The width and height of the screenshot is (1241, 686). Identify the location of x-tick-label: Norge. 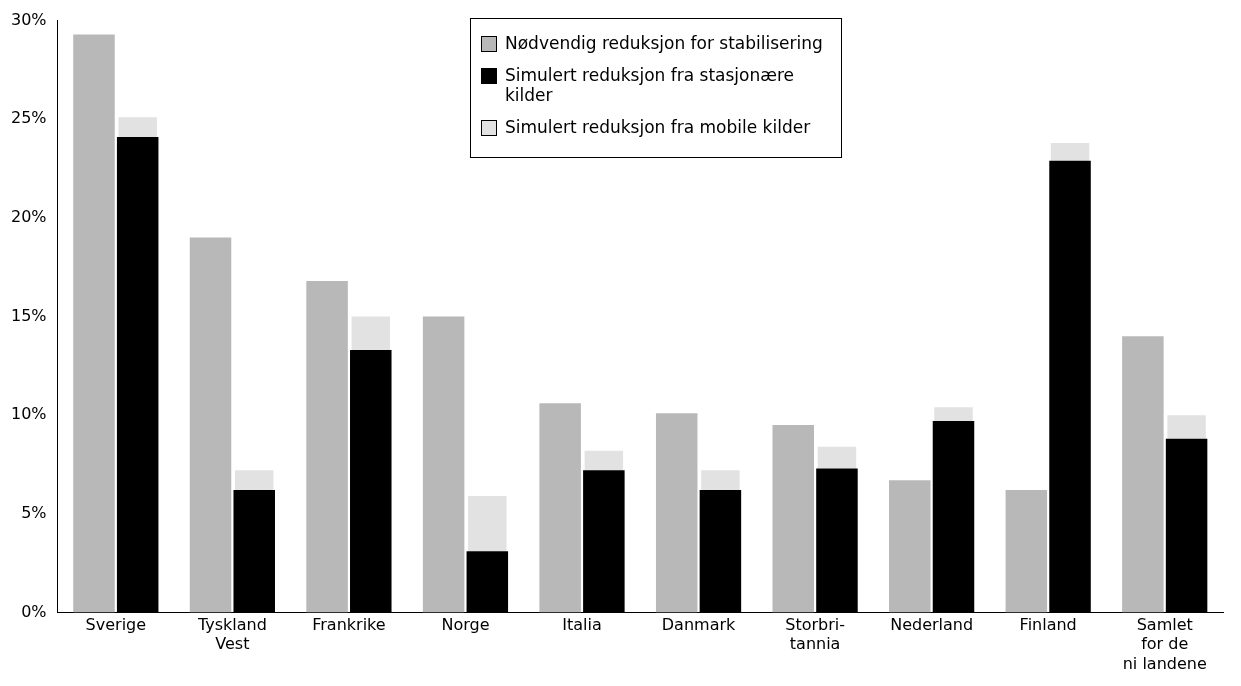
(465, 625).